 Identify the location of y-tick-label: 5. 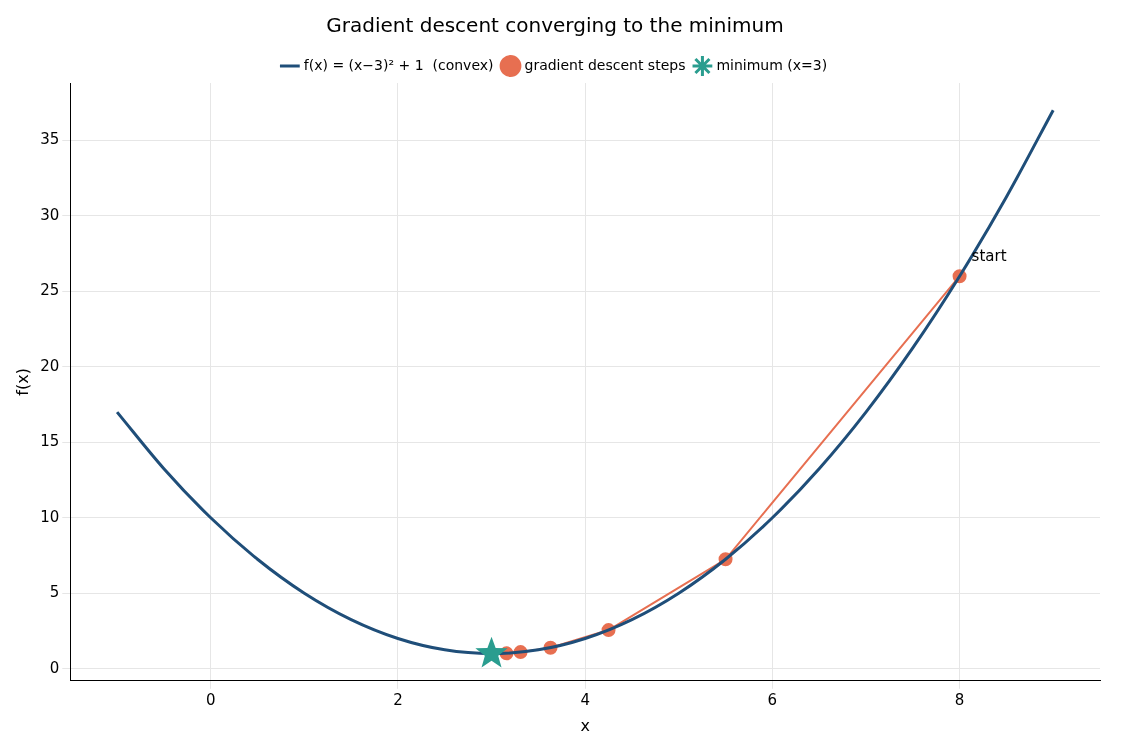
(54, 592).